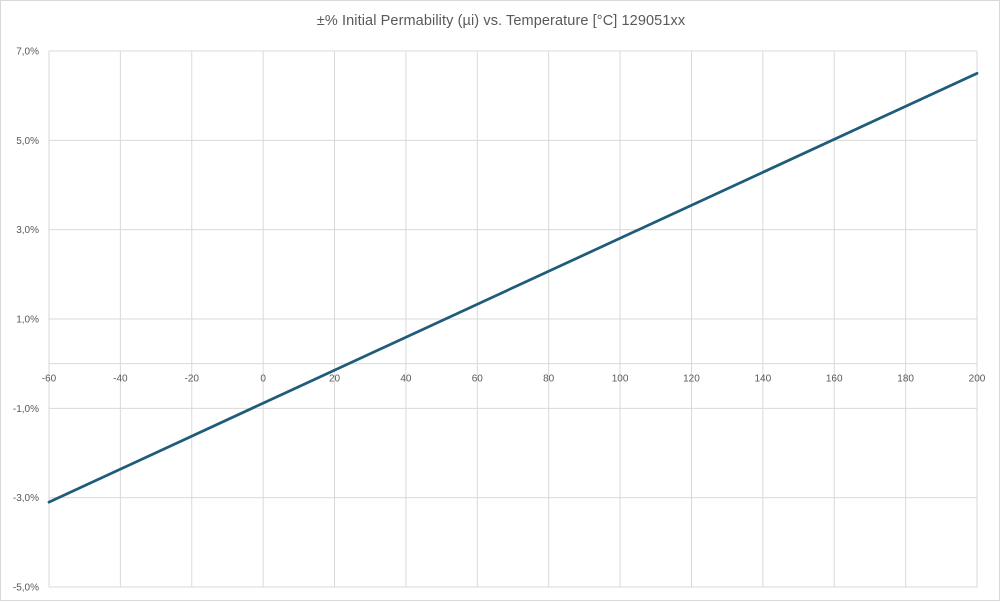 The height and width of the screenshot is (602, 1000). Describe the element at coordinates (120, 379) in the screenshot. I see `x-tick-label: -40` at that location.